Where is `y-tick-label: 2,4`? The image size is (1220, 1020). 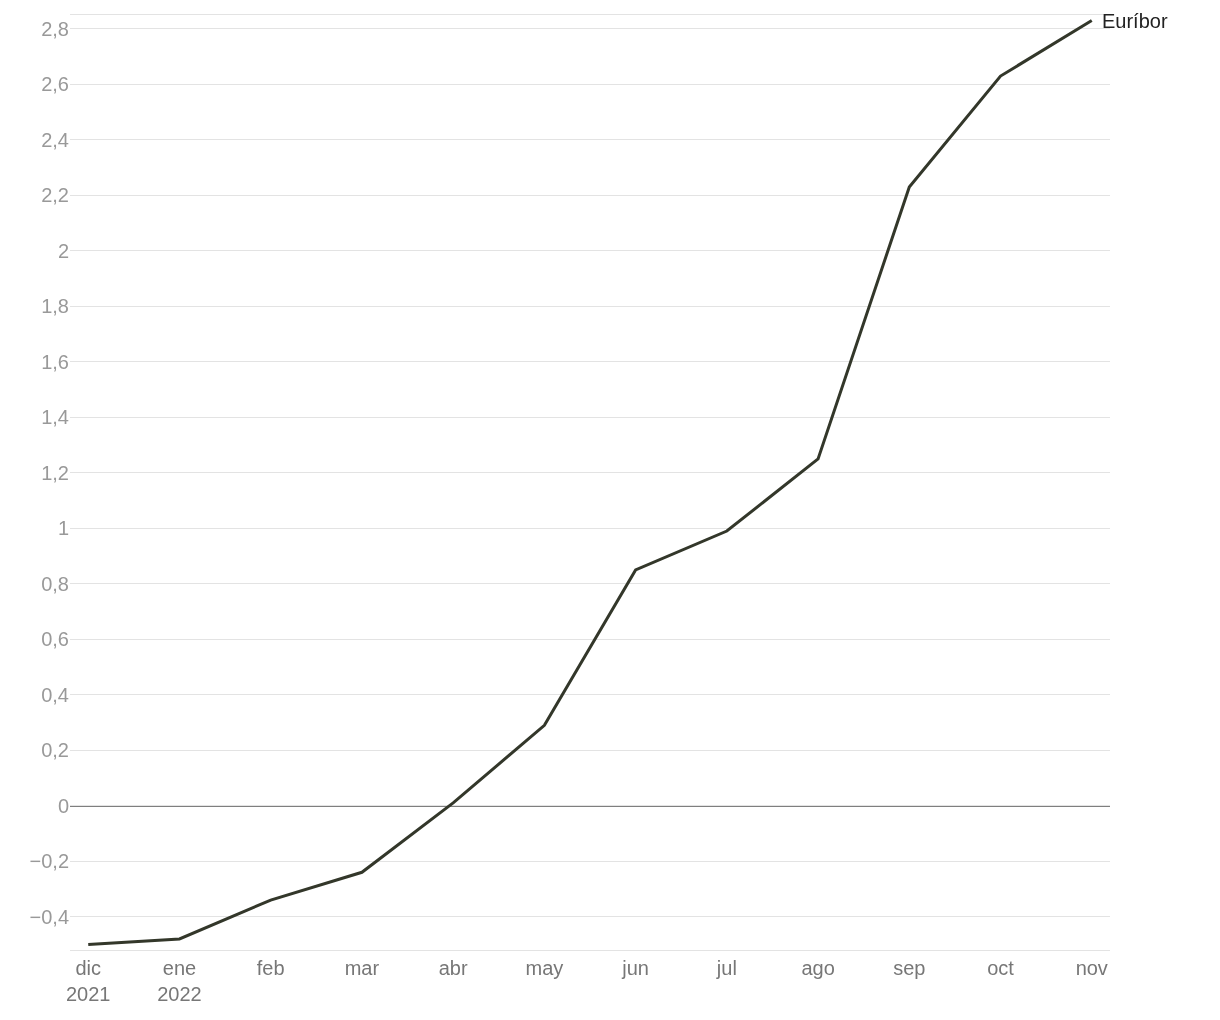
y-tick-label: 2,4 is located at coordinates (55, 139).